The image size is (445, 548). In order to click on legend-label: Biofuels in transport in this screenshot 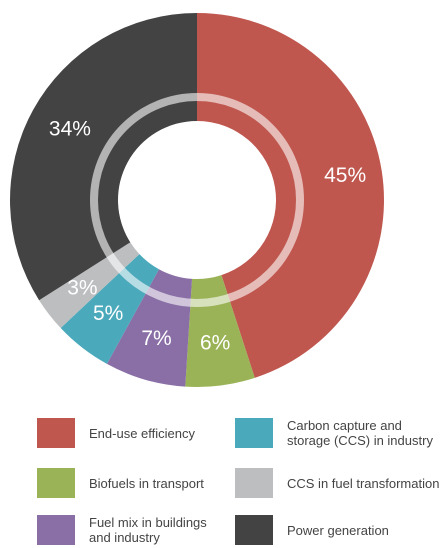, I will do `click(146, 483)`.